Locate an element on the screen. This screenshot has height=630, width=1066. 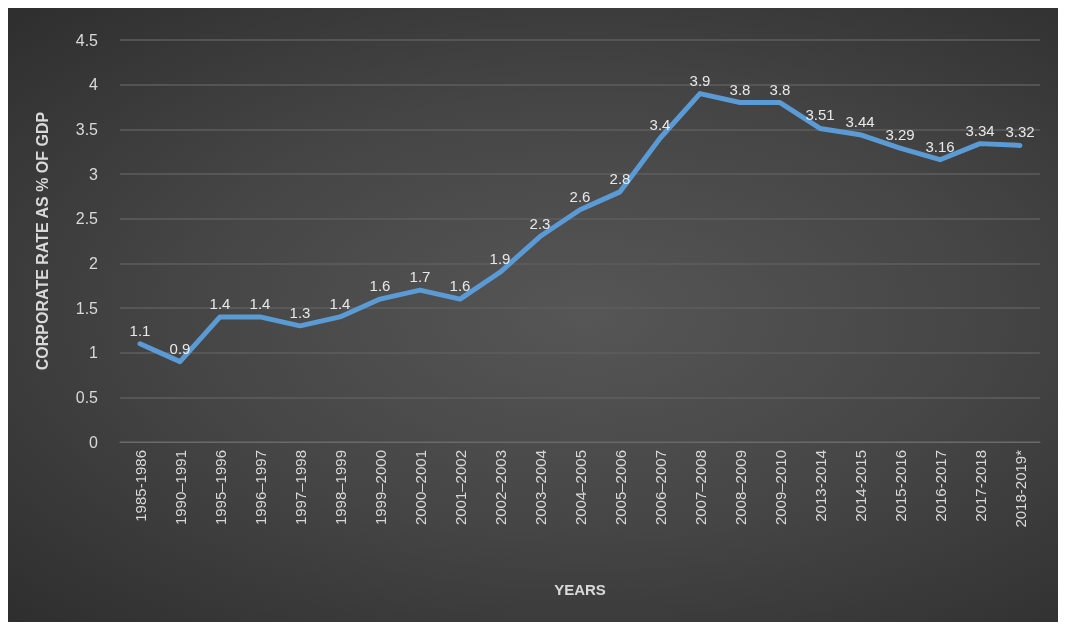
x-tick-label: 1997–1998 is located at coordinates (300, 488).